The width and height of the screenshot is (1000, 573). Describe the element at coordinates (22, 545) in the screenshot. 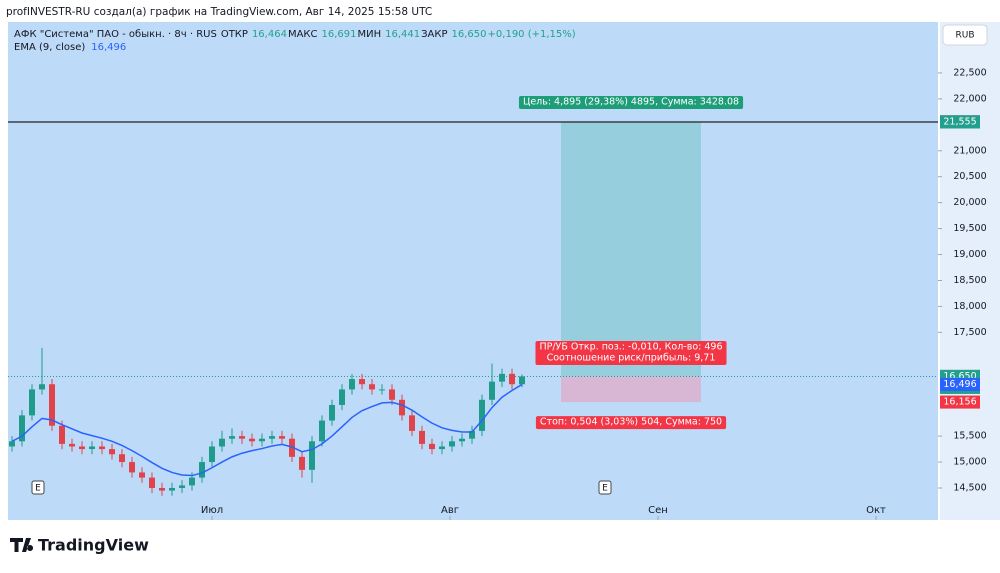

I see `logo-icon` at that location.